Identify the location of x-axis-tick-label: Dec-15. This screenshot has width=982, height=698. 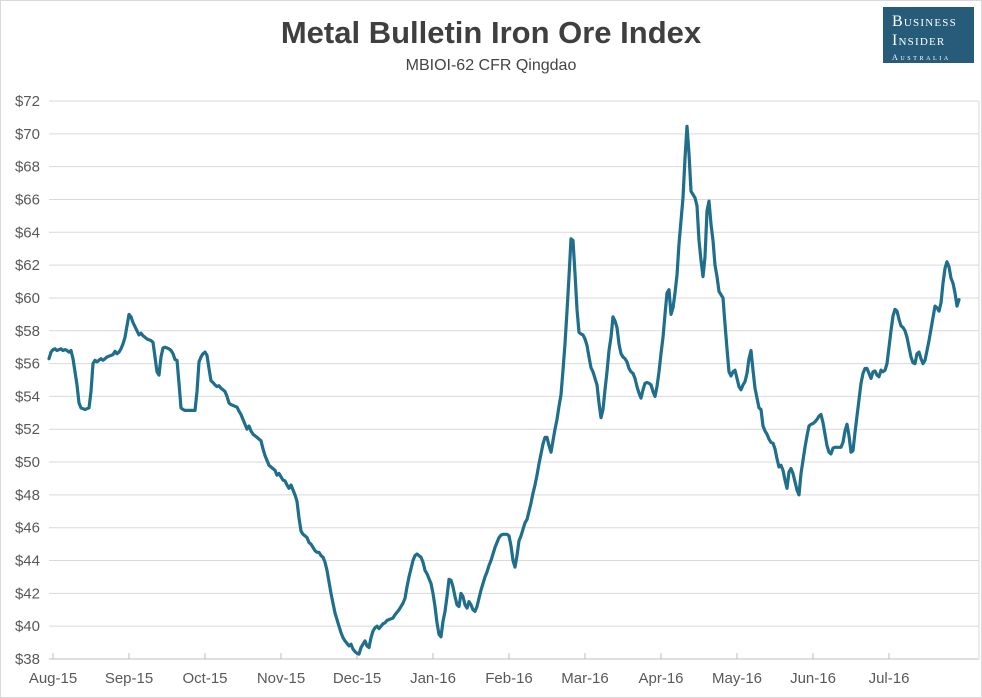
(357, 678).